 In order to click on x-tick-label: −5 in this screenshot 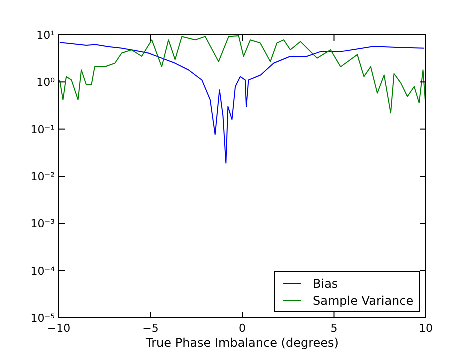, I will do `click(150, 328)`.